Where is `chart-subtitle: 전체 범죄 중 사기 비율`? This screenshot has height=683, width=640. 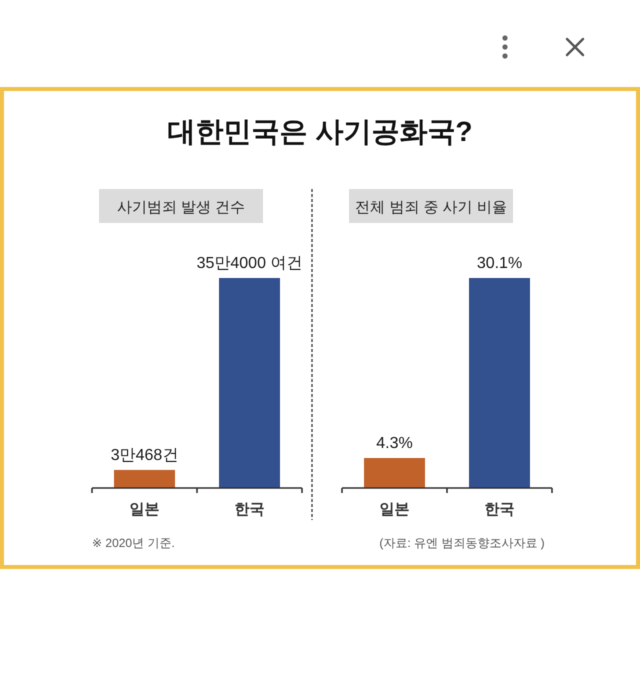
chart-subtitle: 전체 범죄 중 사기 비율 is located at coordinates (431, 207).